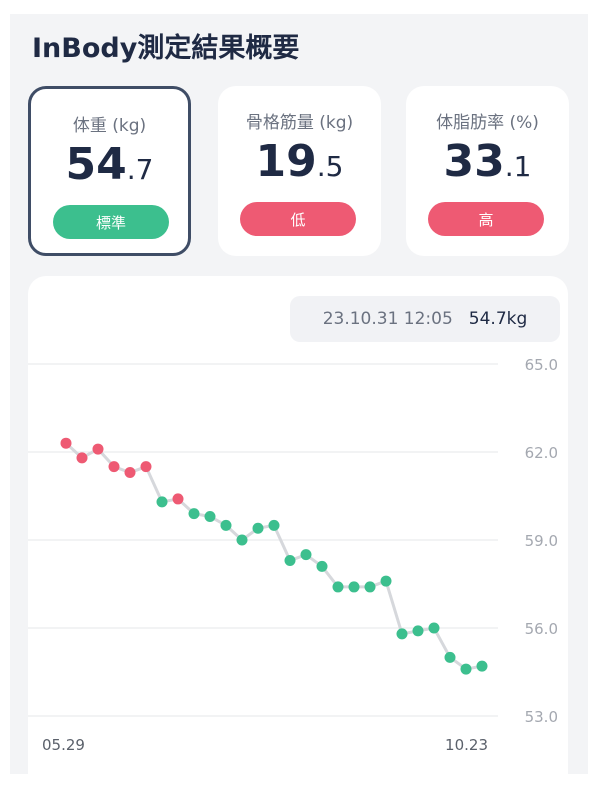 The height and width of the screenshot is (799, 597). I want to click on value-decimal: .5, so click(330, 166).